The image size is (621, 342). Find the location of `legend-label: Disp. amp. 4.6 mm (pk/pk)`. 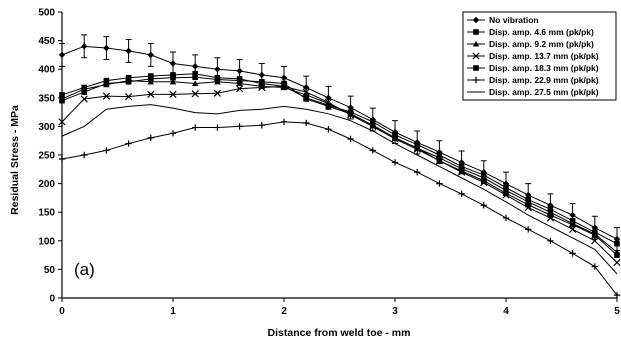

legend-label: Disp. amp. 4.6 mm (pk/pk) is located at coordinates (541, 32).